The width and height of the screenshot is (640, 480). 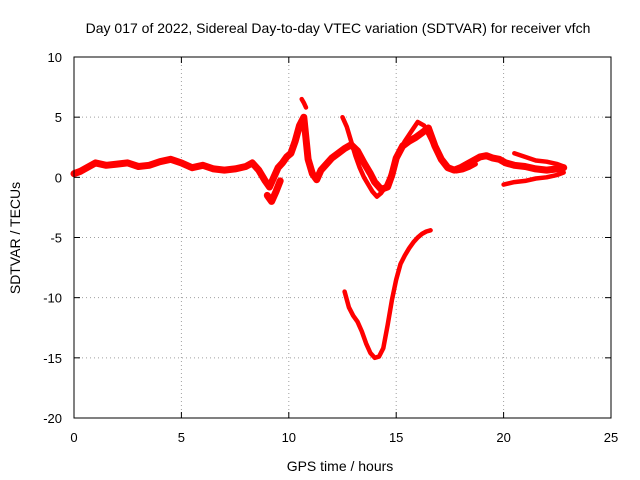 What do you see at coordinates (304, 103) in the screenshot?
I see `series-spike-segment` at bounding box center [304, 103].